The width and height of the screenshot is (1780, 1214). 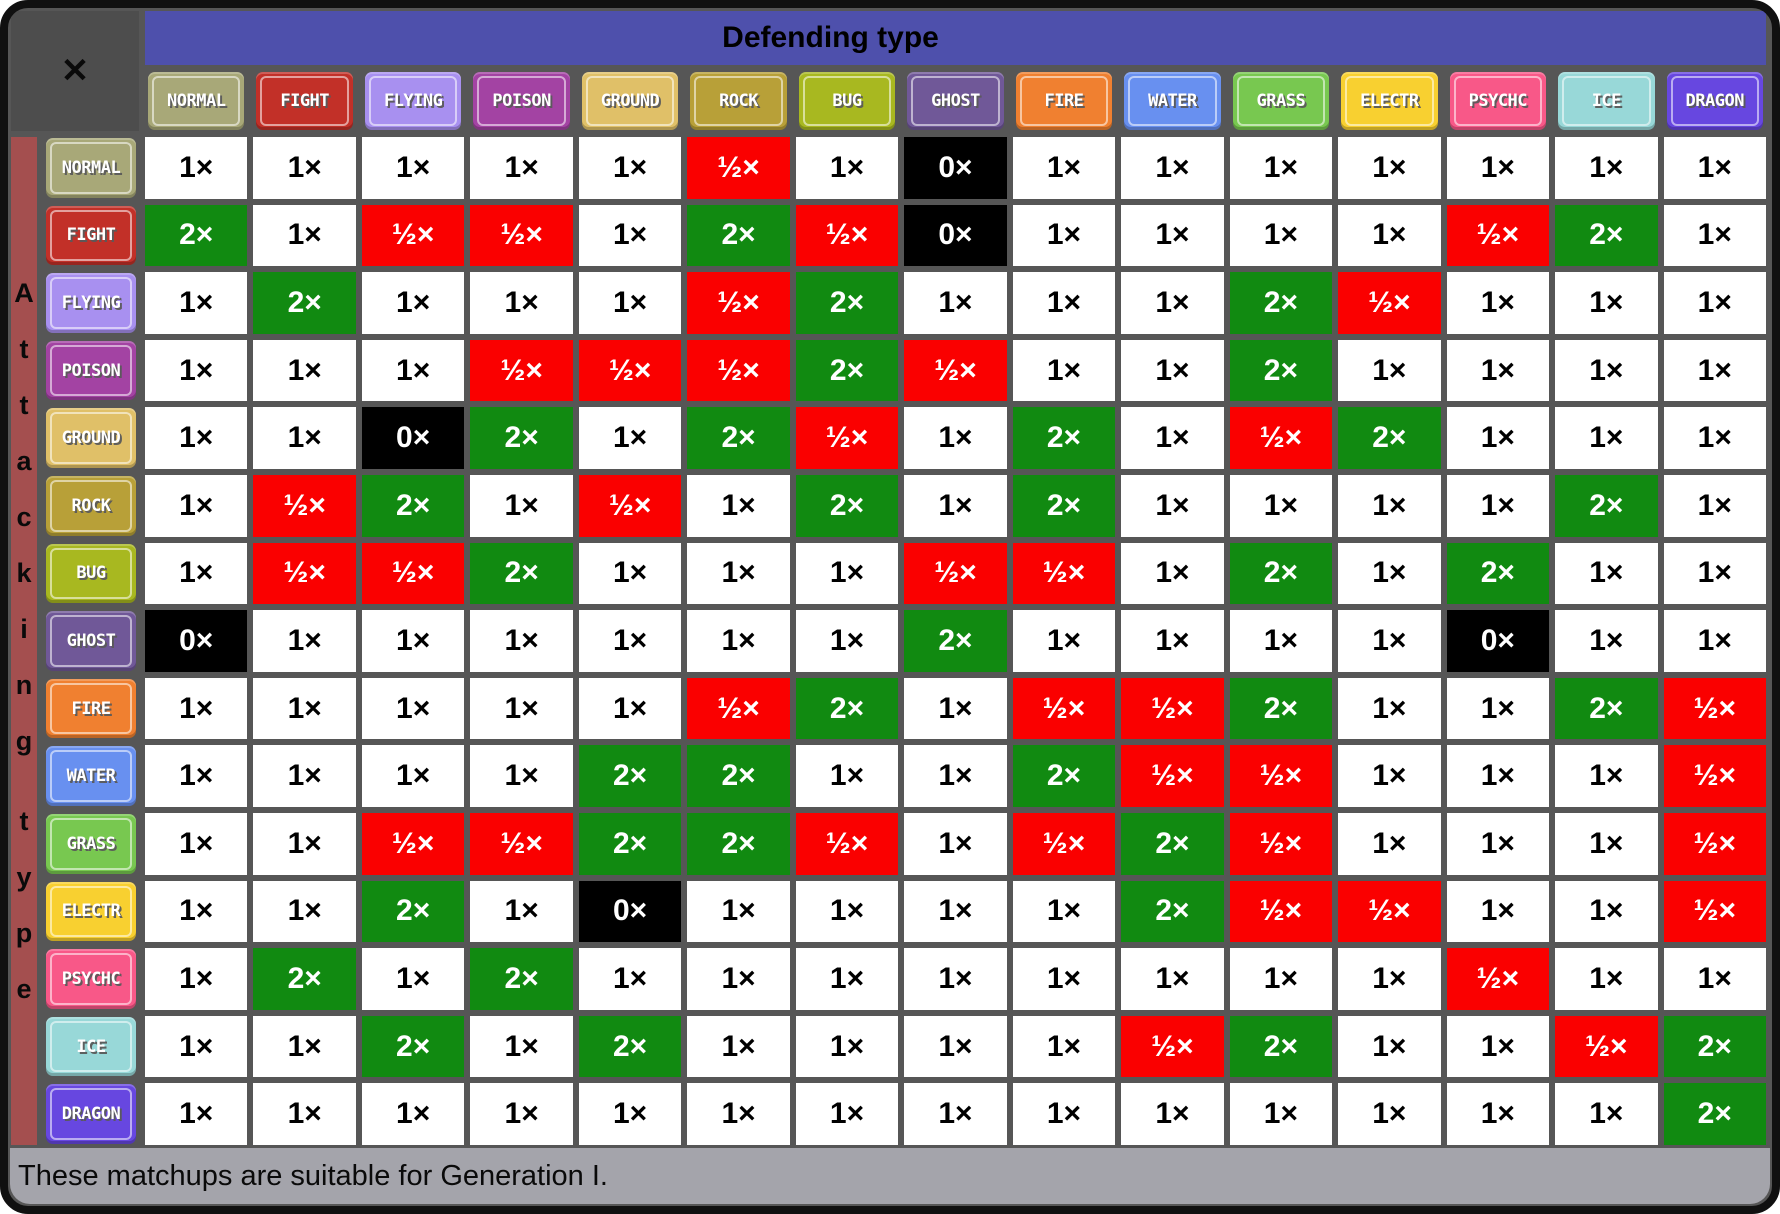 What do you see at coordinates (91, 168) in the screenshot?
I see `row-type-badge-normal: NORMAL` at bounding box center [91, 168].